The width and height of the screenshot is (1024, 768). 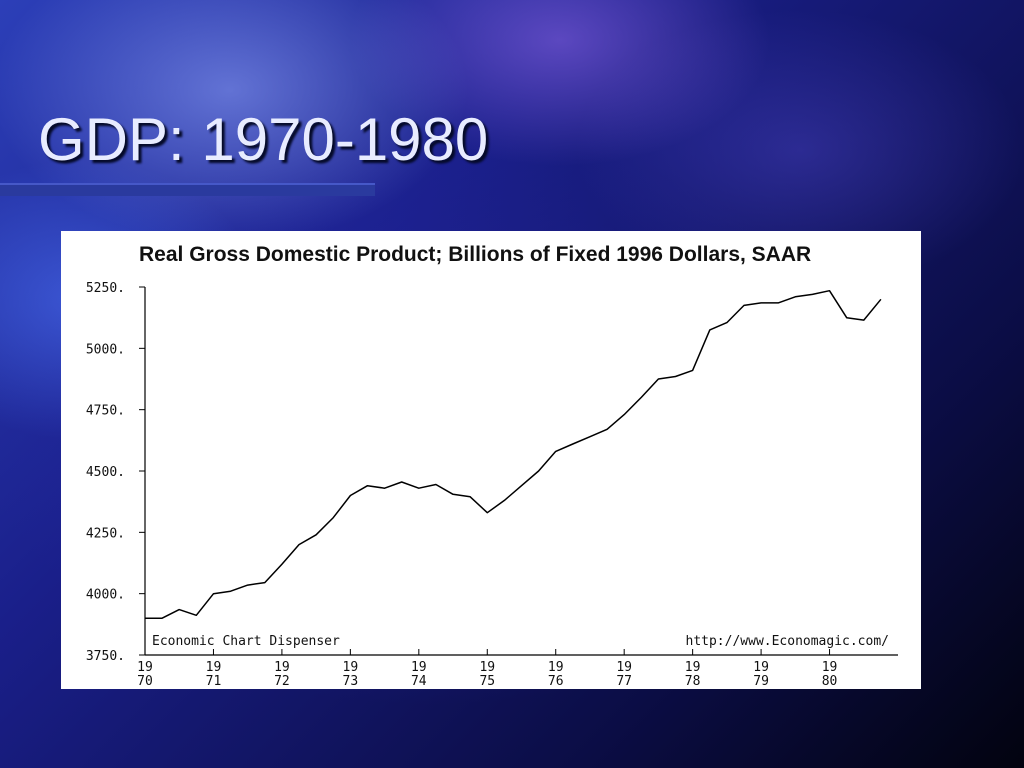 What do you see at coordinates (105, 595) in the screenshot?
I see `y-tick-label: 4000.` at bounding box center [105, 595].